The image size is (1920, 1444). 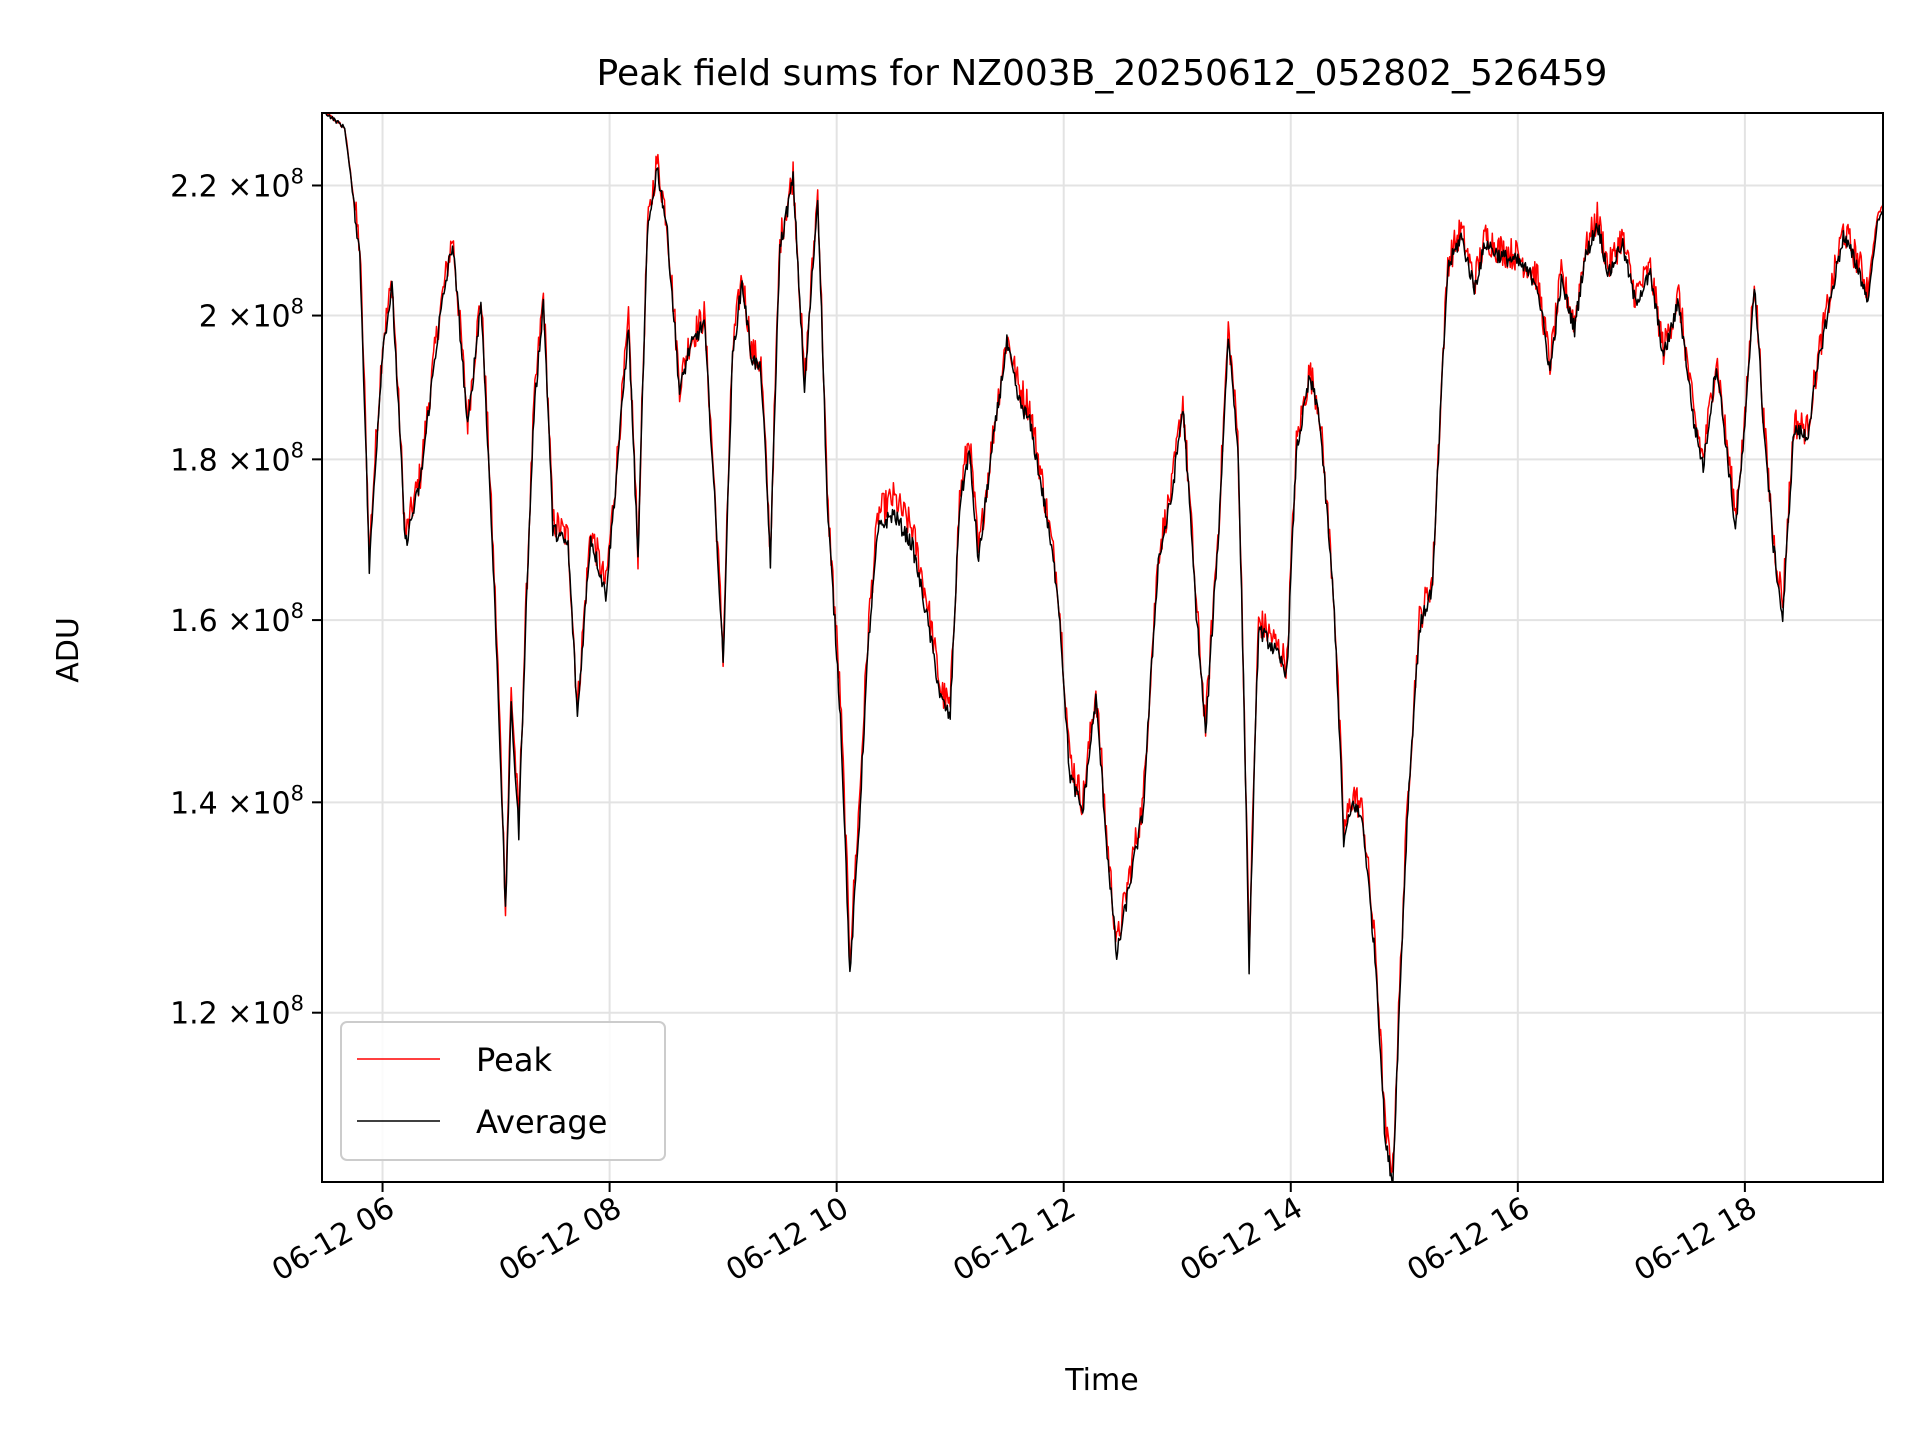 I want to click on y-tick-label: 2 ×108, so click(x=251, y=315).